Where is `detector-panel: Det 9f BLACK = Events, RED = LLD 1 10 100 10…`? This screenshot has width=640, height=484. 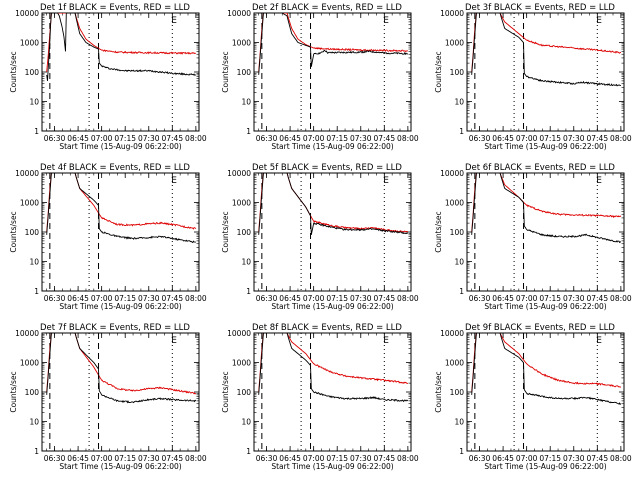 detector-panel: Det 9f BLACK = Events, RED = LLD 1 10 100 10… is located at coordinates (533, 397).